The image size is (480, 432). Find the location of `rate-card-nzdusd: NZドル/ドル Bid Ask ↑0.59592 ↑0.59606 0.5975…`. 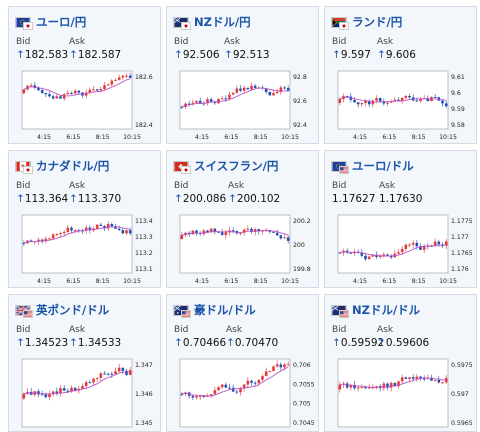

rate-card-nzdusd: NZドル/ドル Bid Ask ↑0.59592 ↑0.59606 0.5975… is located at coordinates (400, 363).